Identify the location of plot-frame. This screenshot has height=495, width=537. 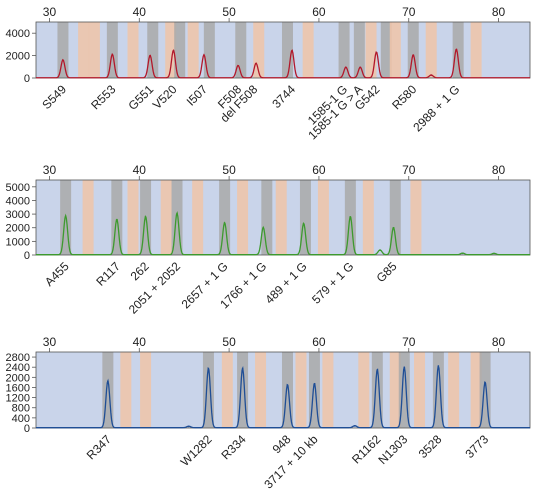
(283, 390).